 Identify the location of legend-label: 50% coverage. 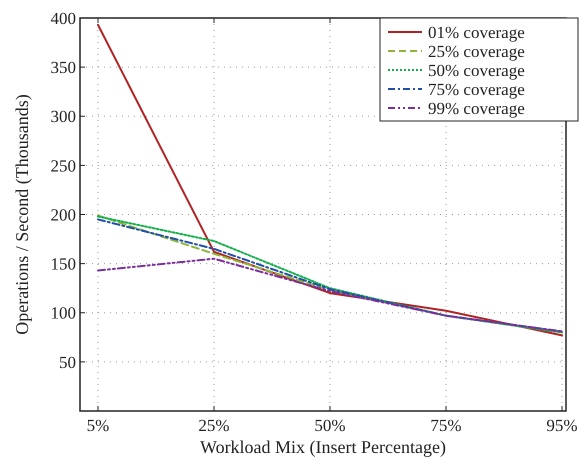
(476, 70).